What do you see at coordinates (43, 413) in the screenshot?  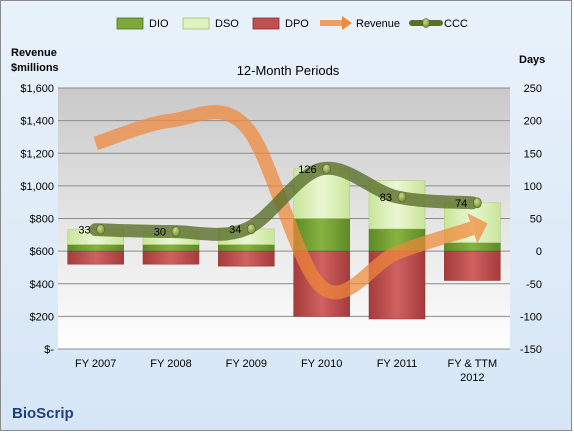 I see `company-name: BioScrip` at bounding box center [43, 413].